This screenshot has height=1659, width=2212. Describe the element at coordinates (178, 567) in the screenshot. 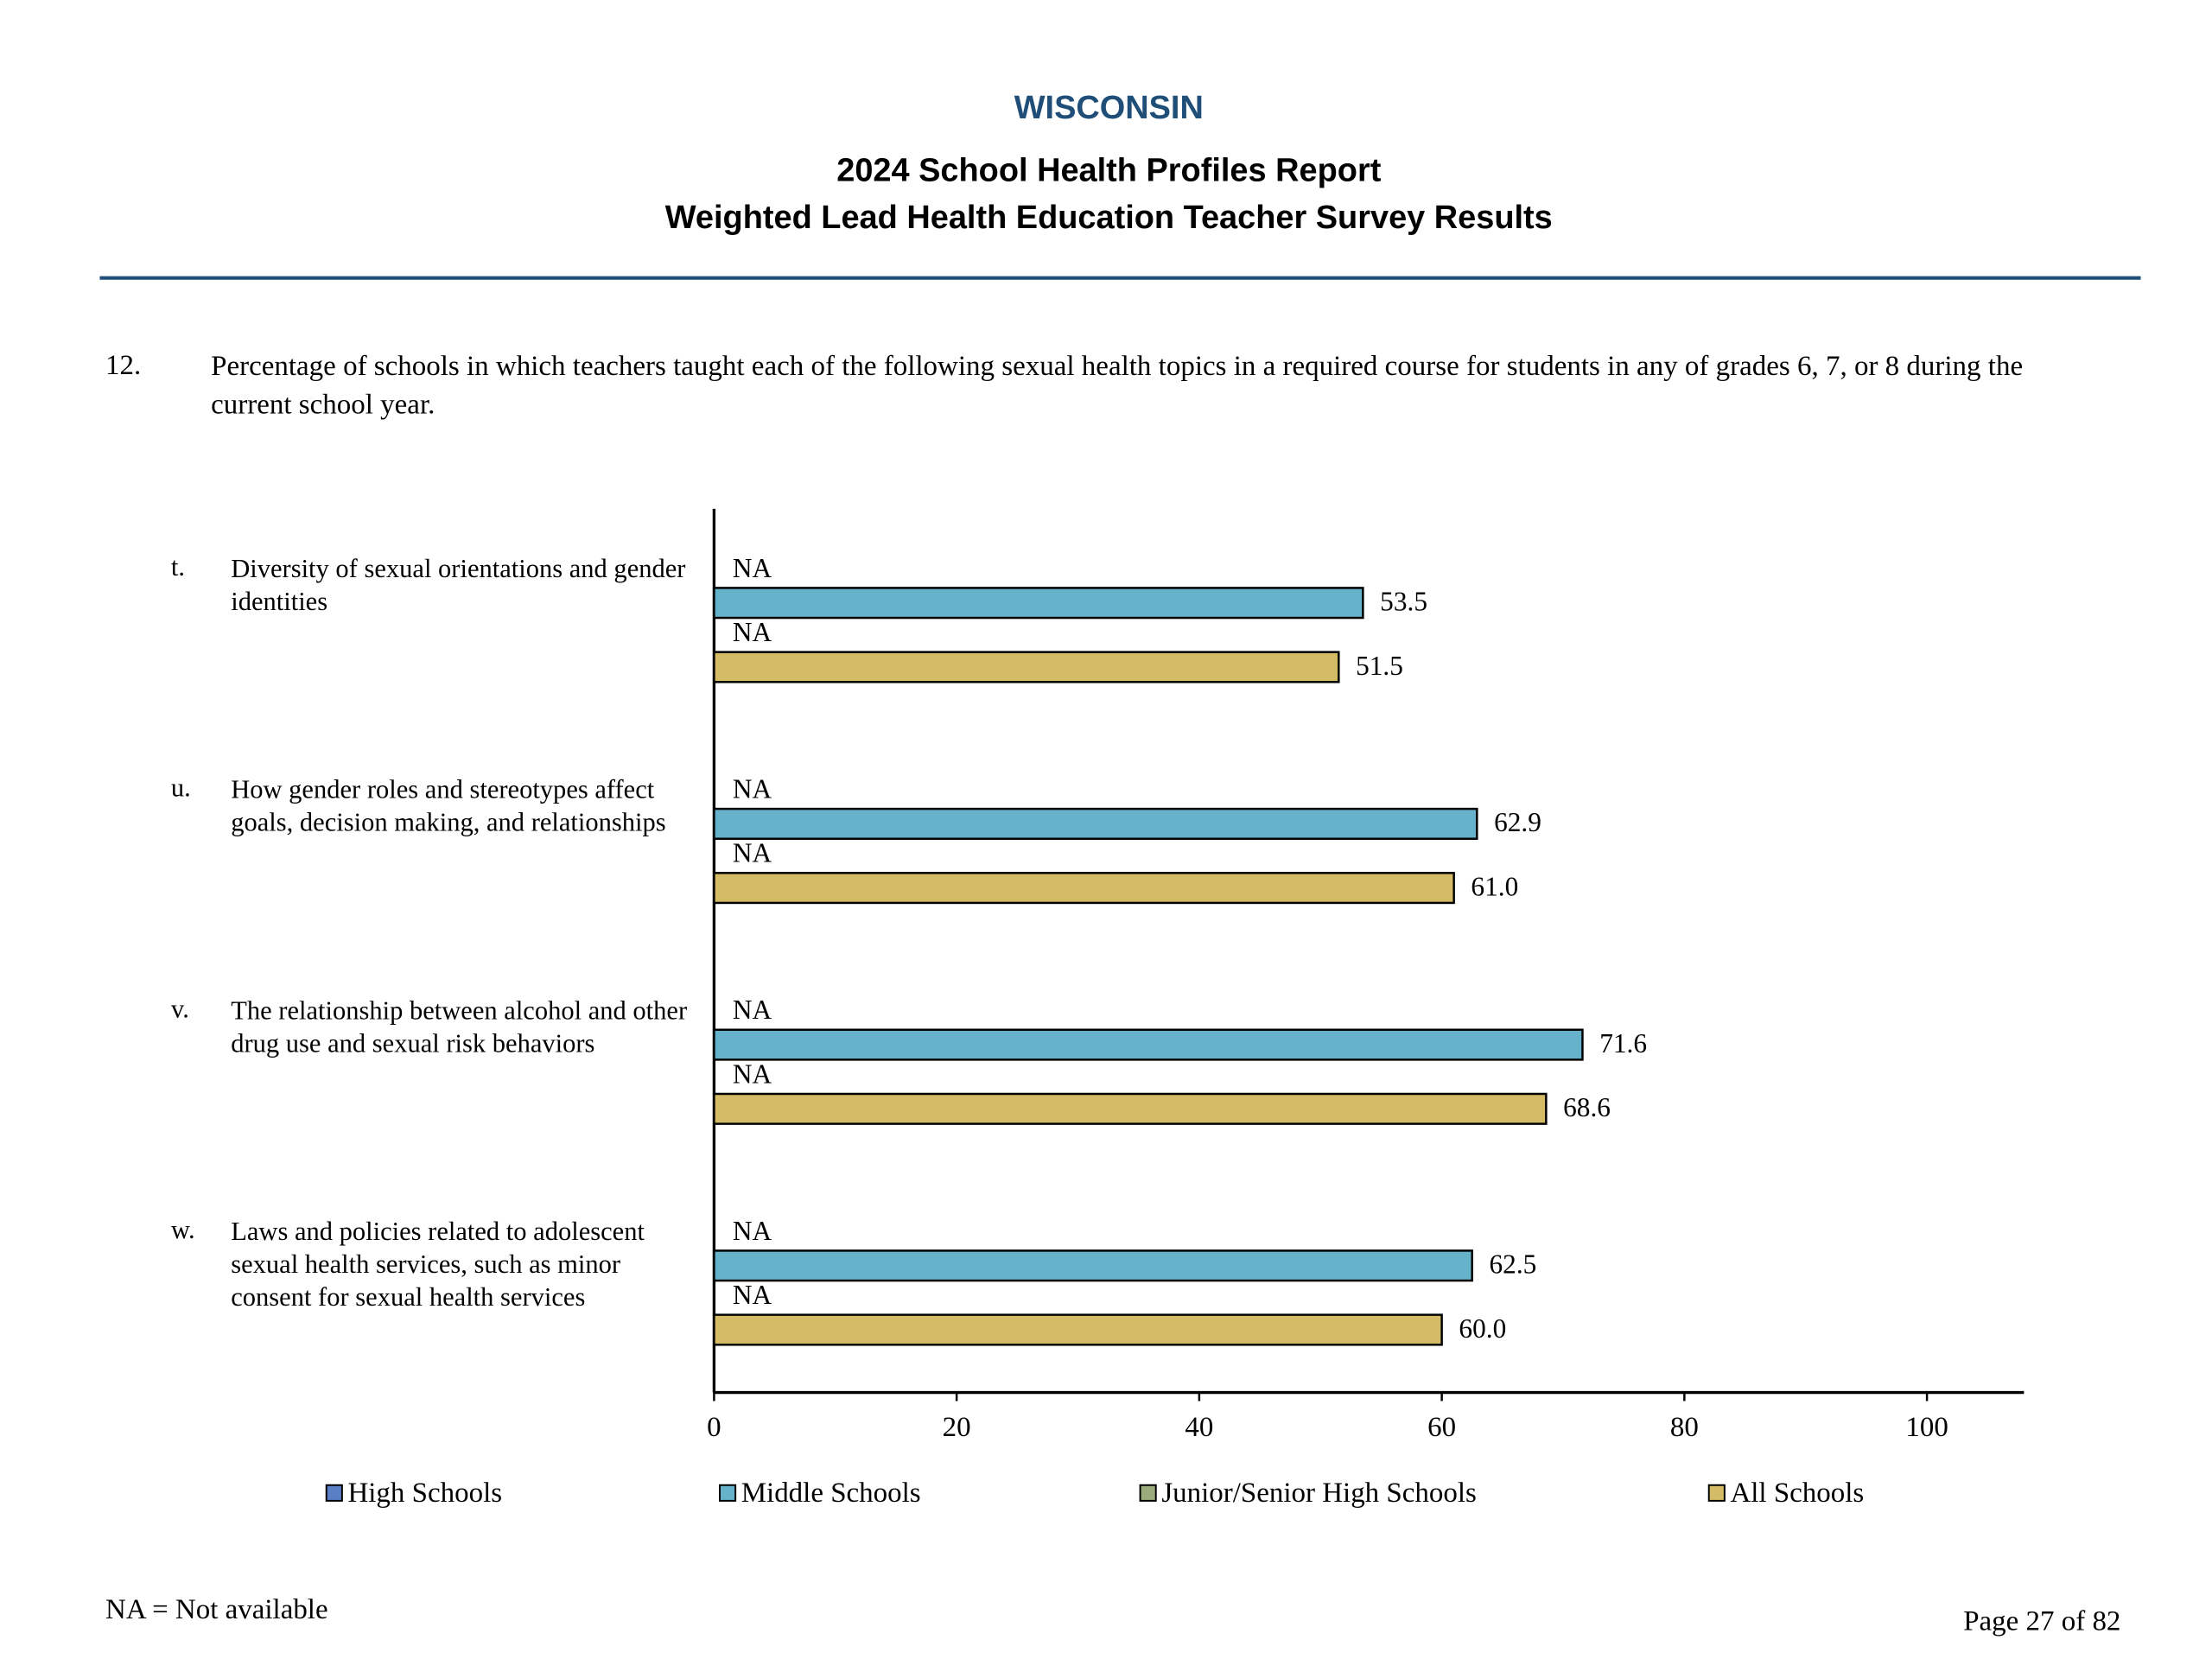

I see `category-letter: t.` at that location.